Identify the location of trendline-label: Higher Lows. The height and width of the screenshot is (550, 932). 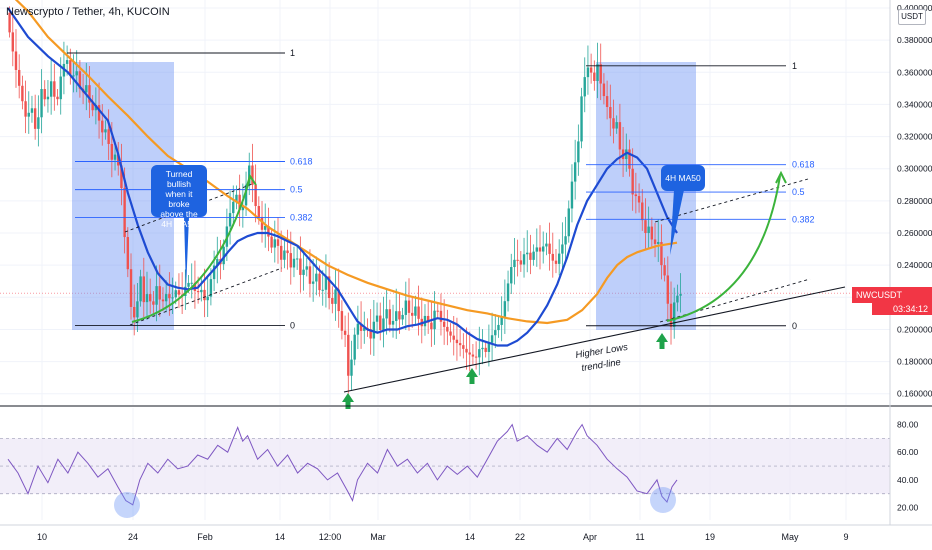
(602, 351).